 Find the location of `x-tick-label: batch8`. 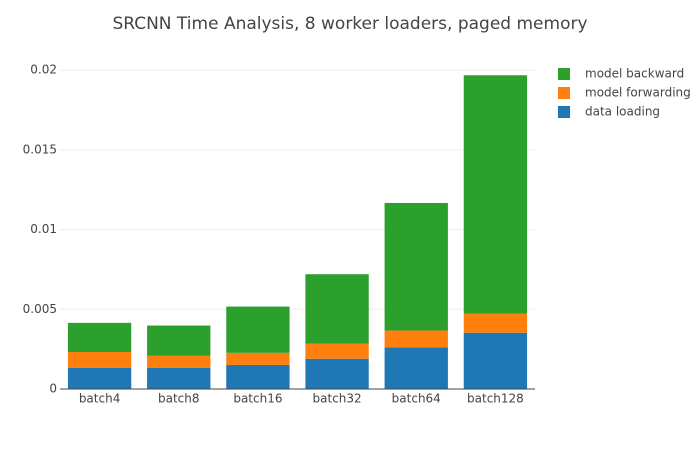

x-tick-label: batch8 is located at coordinates (179, 399).